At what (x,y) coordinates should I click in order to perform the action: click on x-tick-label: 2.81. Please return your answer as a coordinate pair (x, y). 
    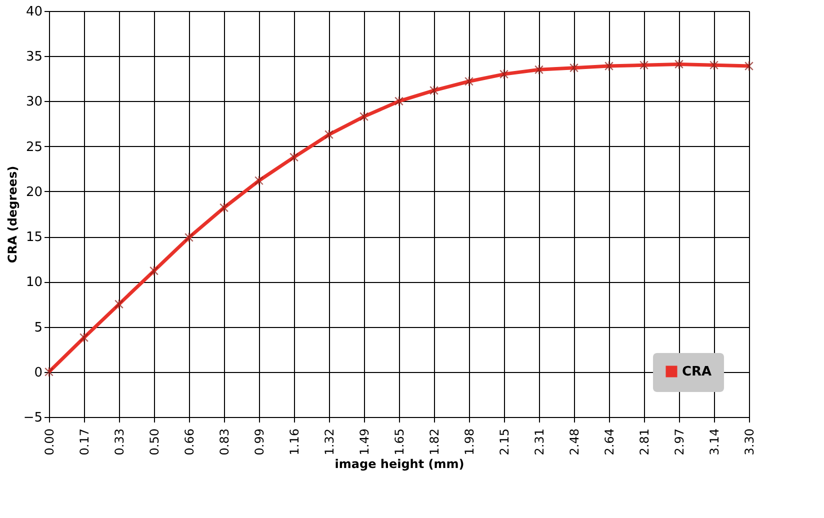
    Looking at the image, I should click on (645, 442).